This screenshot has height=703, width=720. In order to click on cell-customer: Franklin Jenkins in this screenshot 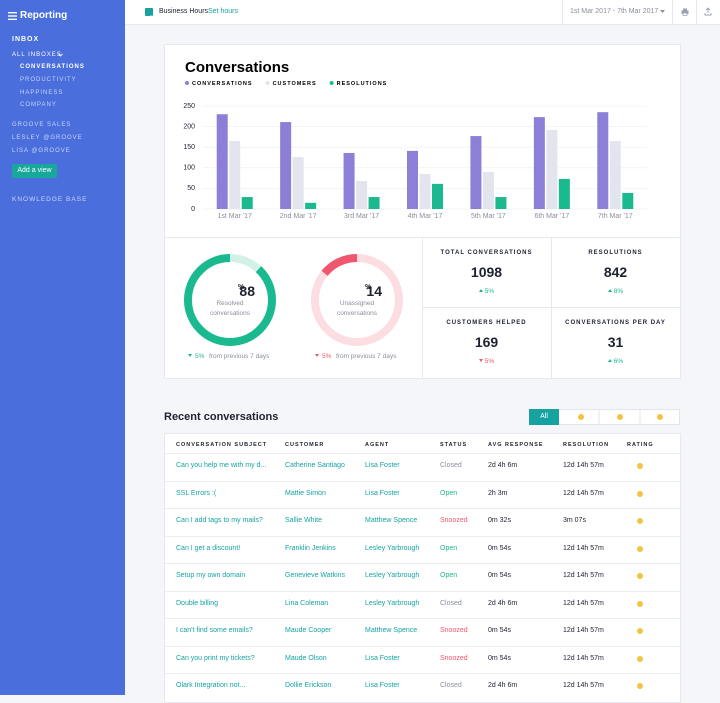, I will do `click(310, 548)`.